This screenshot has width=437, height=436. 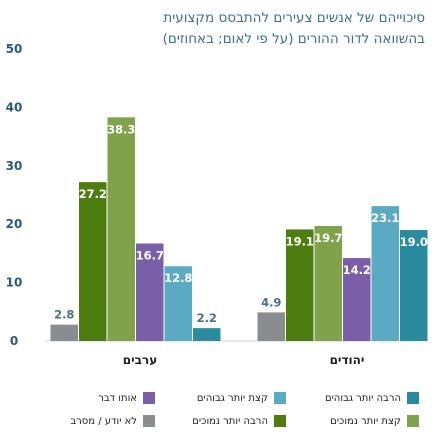 I want to click on bar-value-label: 19.1, so click(x=300, y=241).